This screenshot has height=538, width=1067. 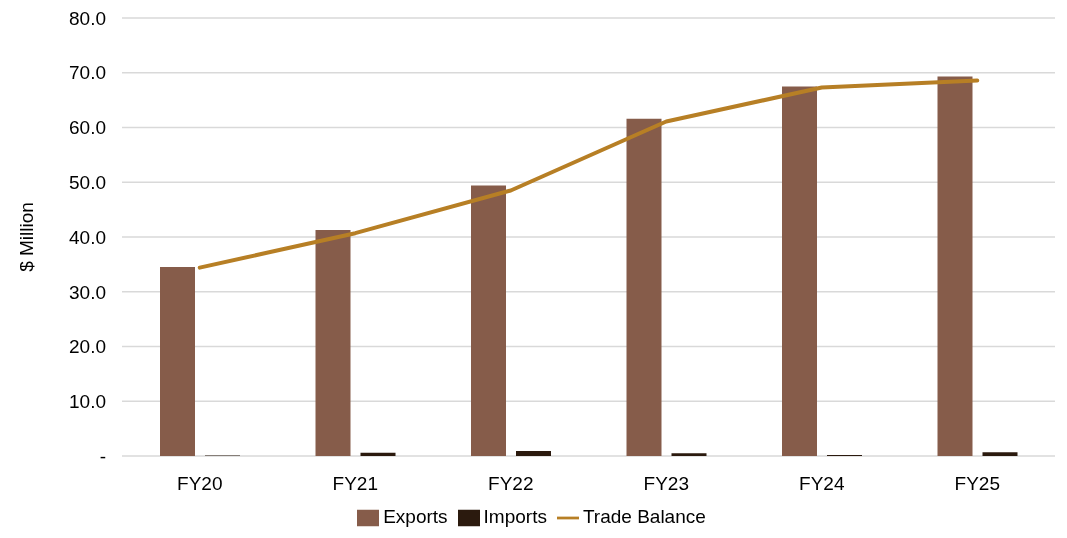 What do you see at coordinates (515, 517) in the screenshot?
I see `legend-label: Imports` at bounding box center [515, 517].